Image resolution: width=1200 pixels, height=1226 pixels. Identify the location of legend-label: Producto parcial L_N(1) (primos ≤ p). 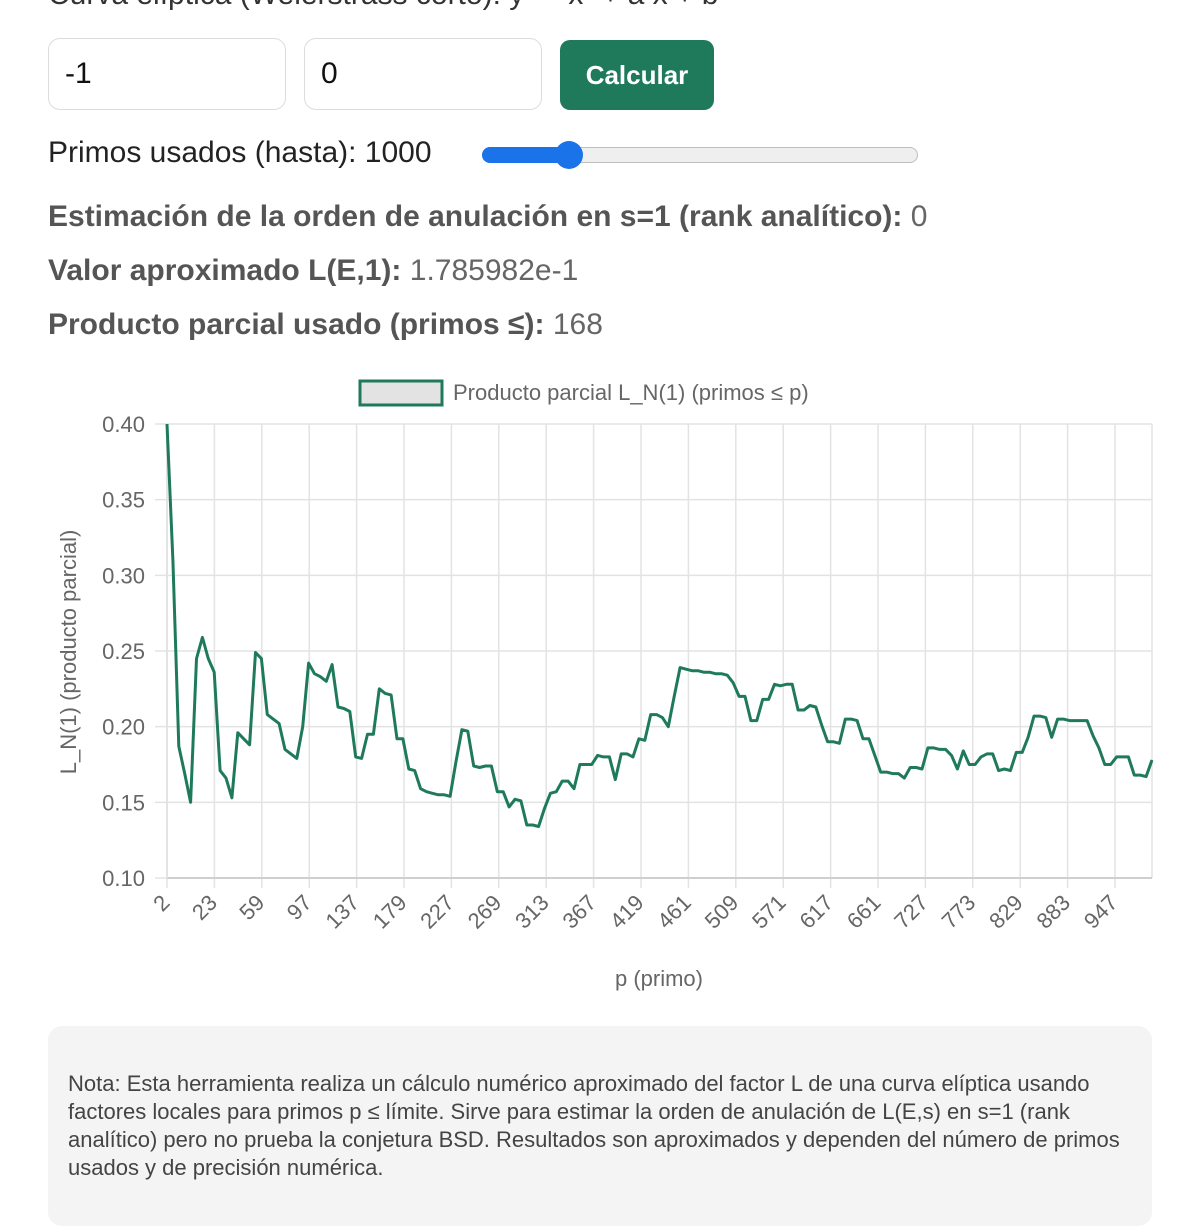
(631, 392).